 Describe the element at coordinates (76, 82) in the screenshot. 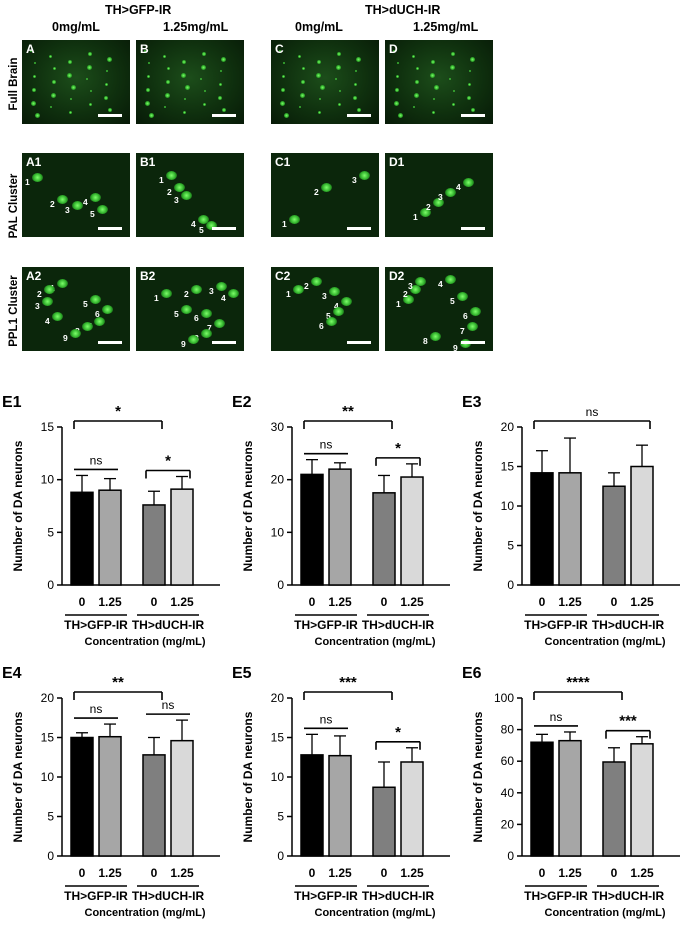

I see `micrograph-a: A` at that location.